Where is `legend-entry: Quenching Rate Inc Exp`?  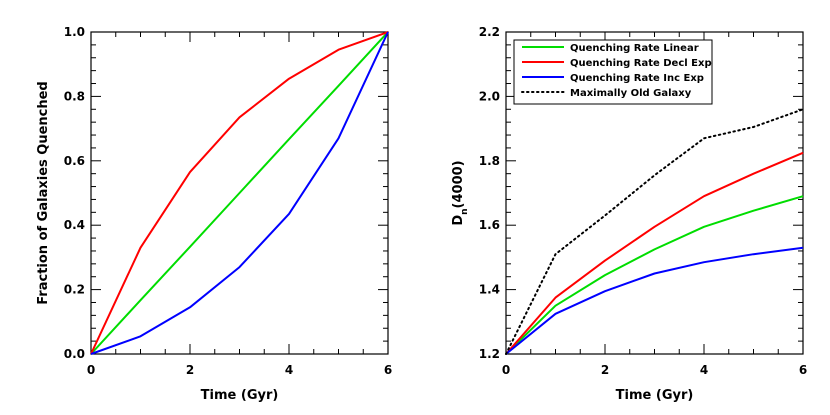 legend-entry: Quenching Rate Inc Exp is located at coordinates (637, 78).